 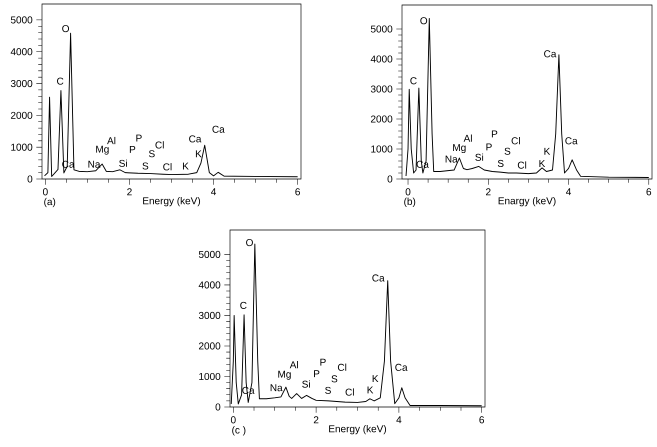 I want to click on text: (b), so click(x=410, y=202).